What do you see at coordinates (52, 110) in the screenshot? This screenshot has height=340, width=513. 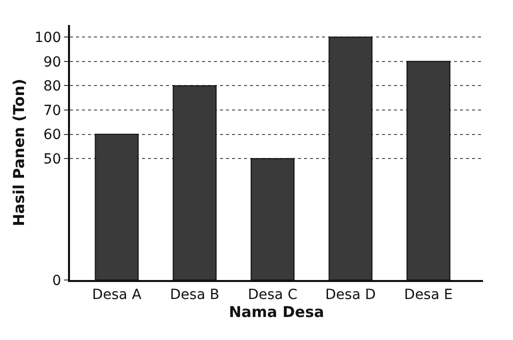 I see `y-tick-label: 70` at bounding box center [52, 110].